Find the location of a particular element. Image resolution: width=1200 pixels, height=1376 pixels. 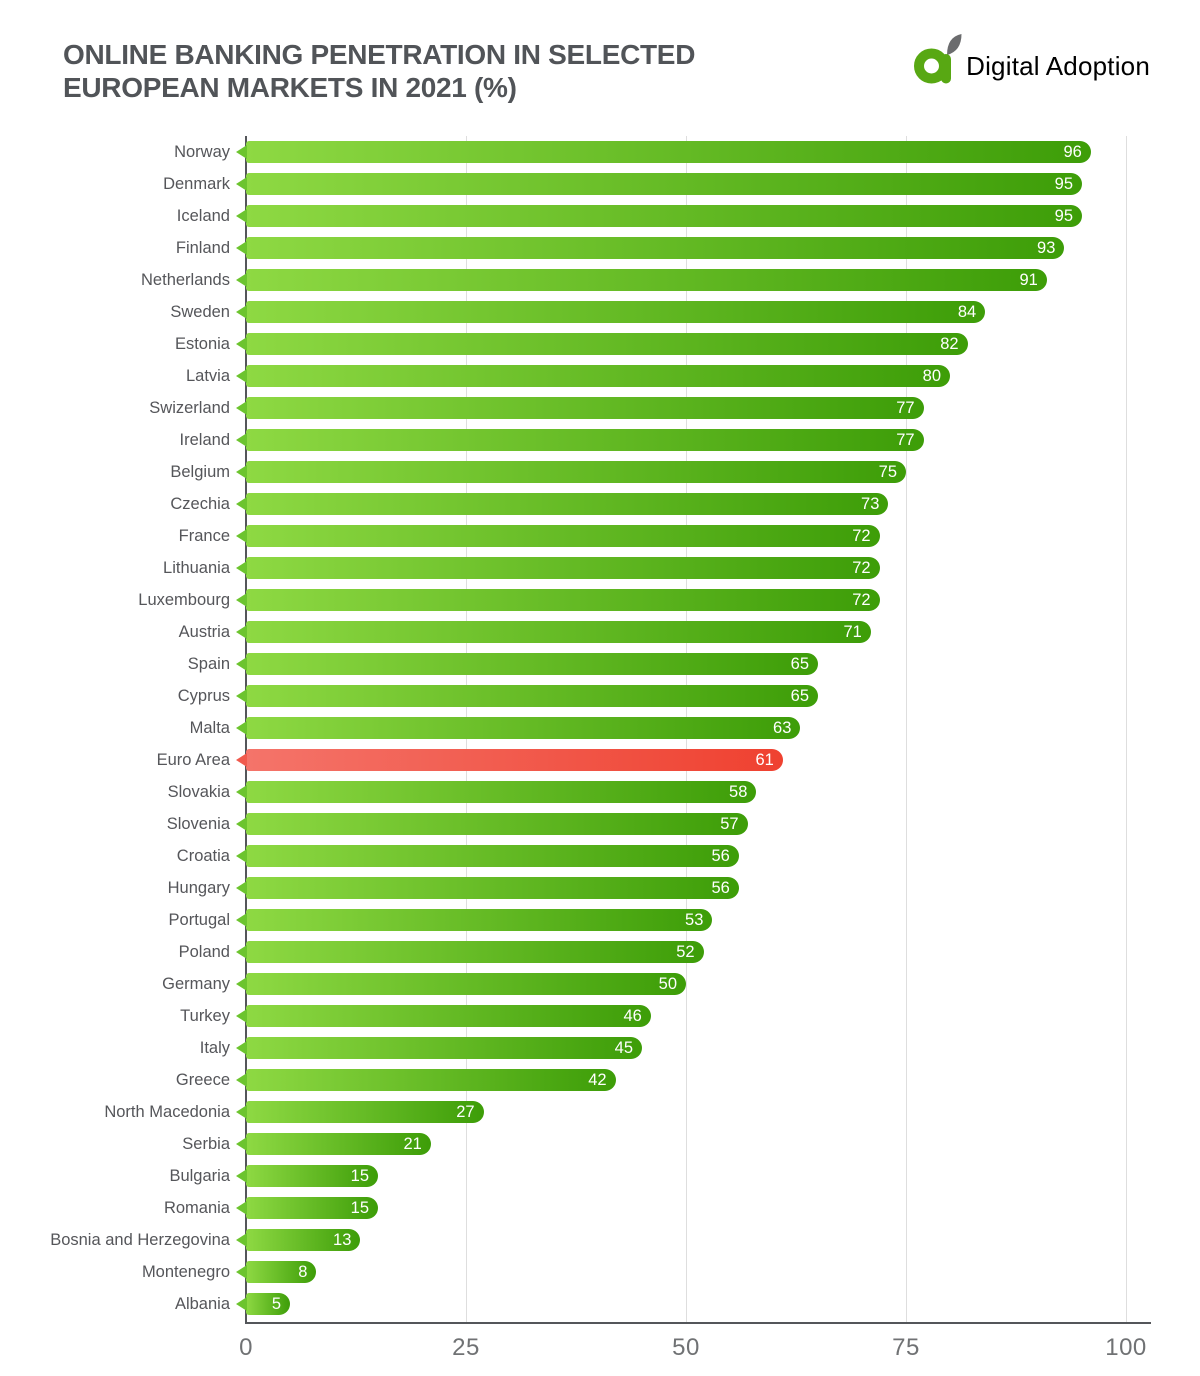

bar-row: Ireland 77 is located at coordinates (600, 440).